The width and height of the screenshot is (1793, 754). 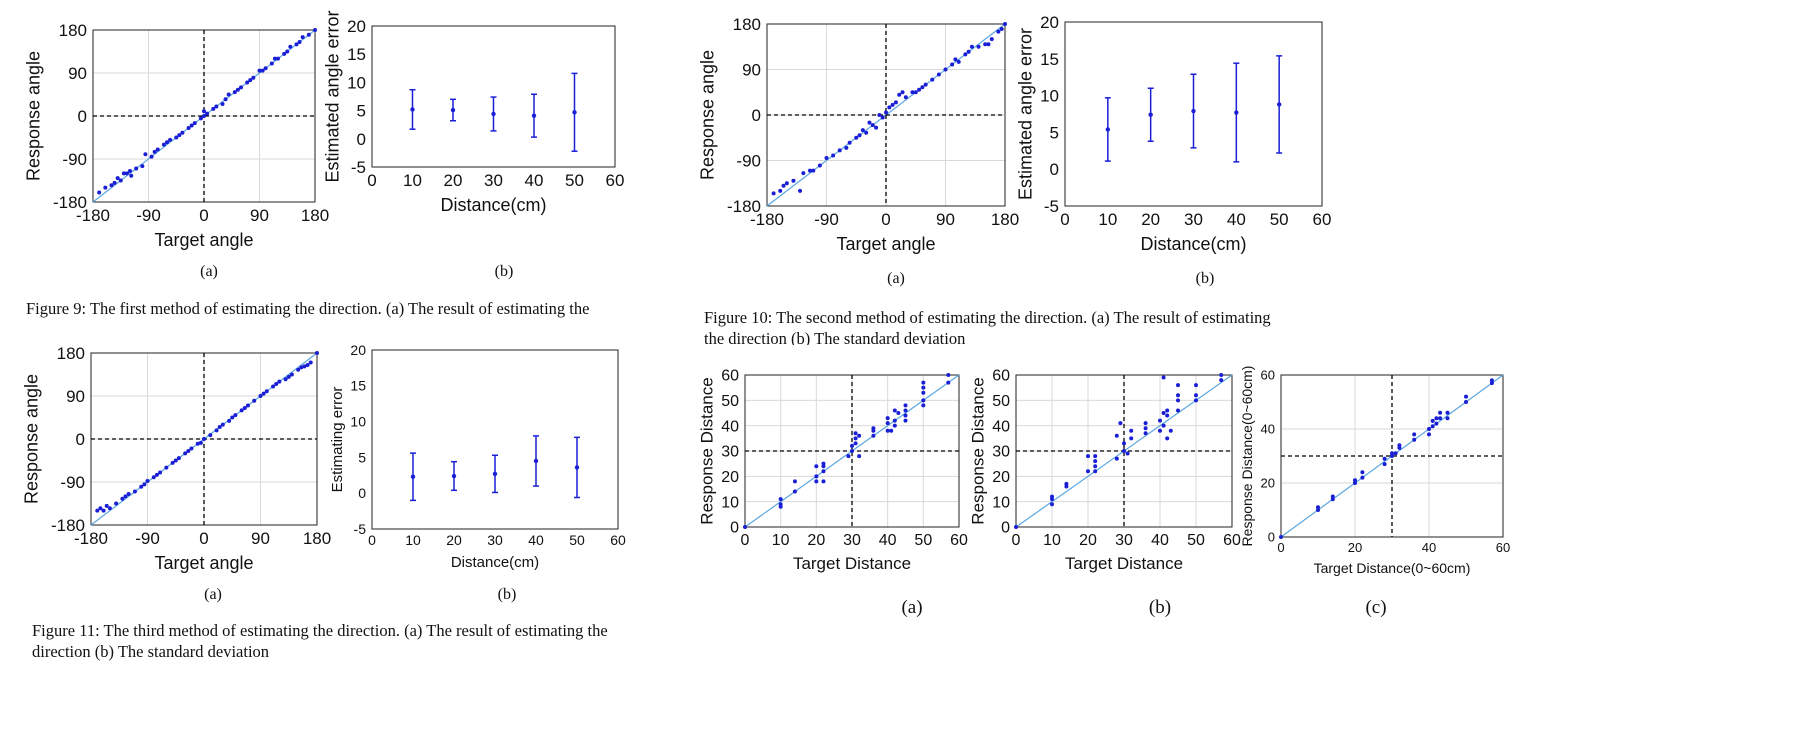 I want to click on x-tick-label: 90, so click(x=259, y=215).